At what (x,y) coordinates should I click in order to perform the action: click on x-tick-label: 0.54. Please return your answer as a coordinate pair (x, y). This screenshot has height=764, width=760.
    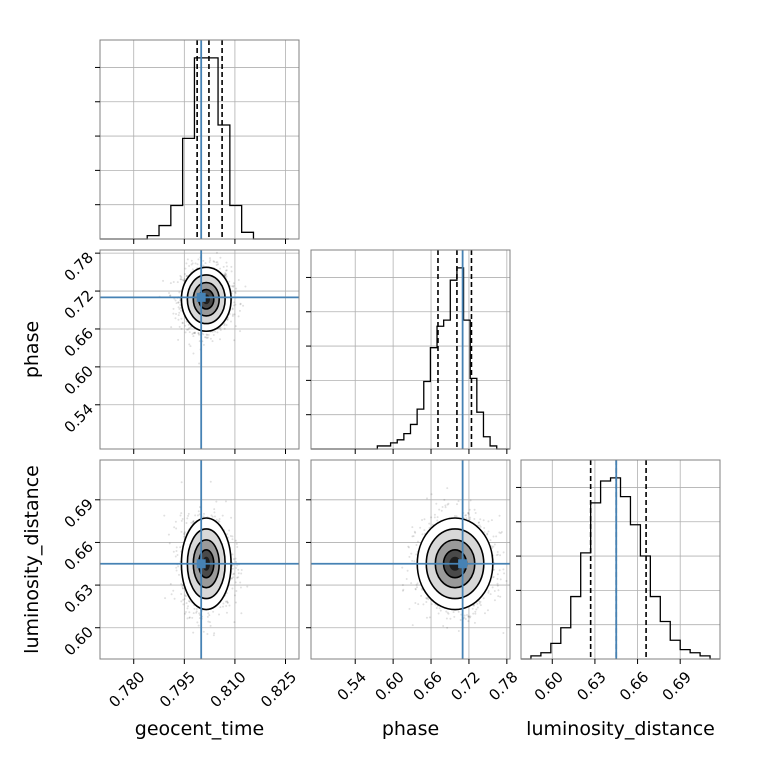
    Looking at the image, I should click on (352, 686).